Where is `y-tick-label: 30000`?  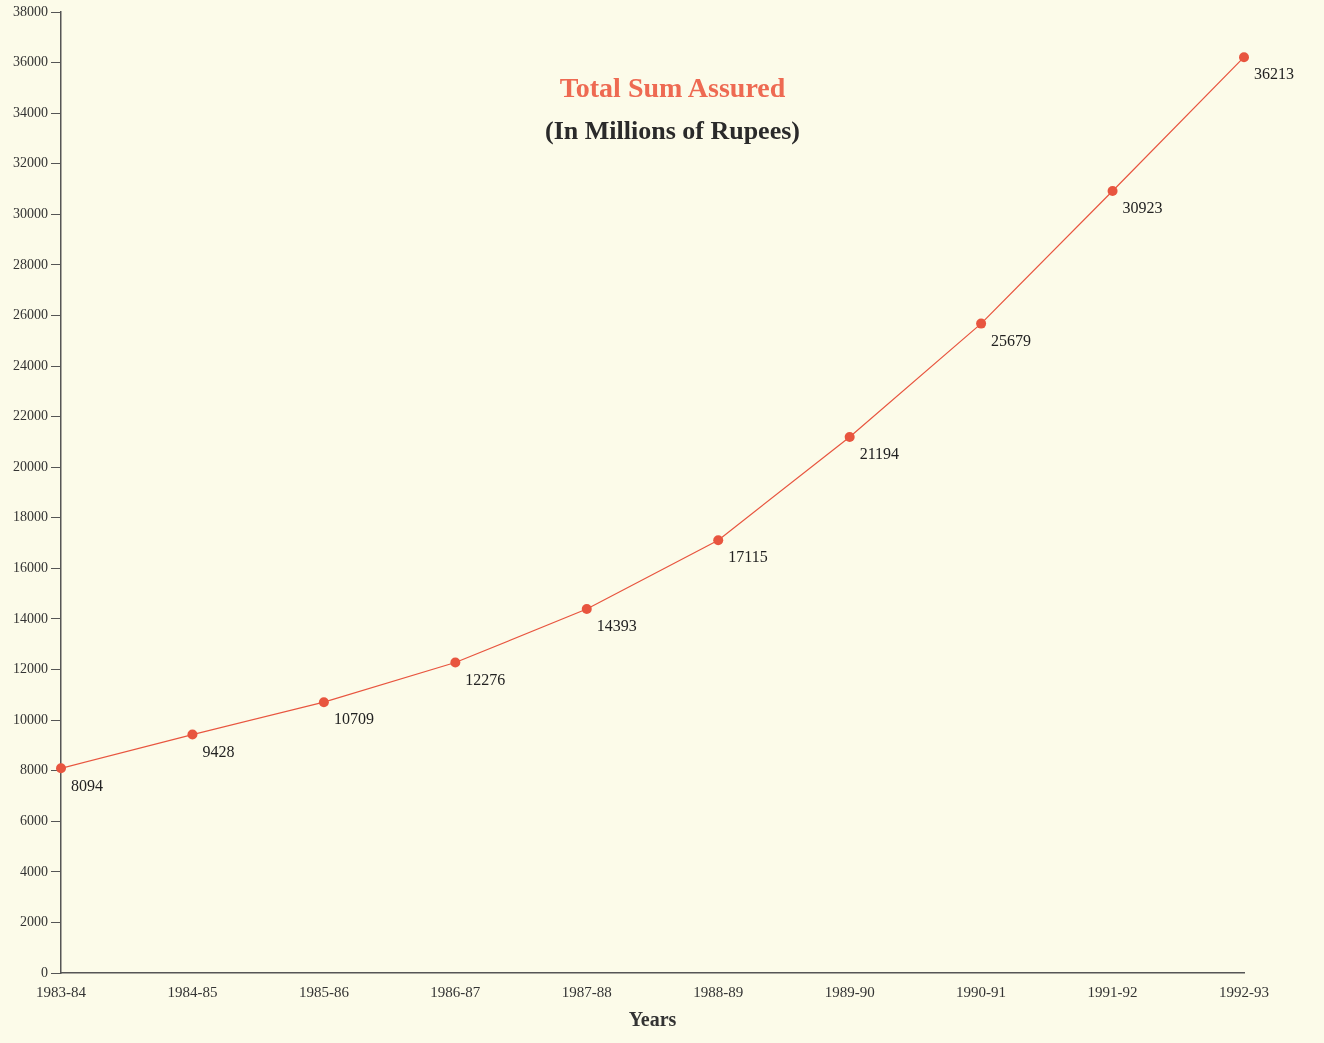
y-tick-label: 30000 is located at coordinates (30, 213).